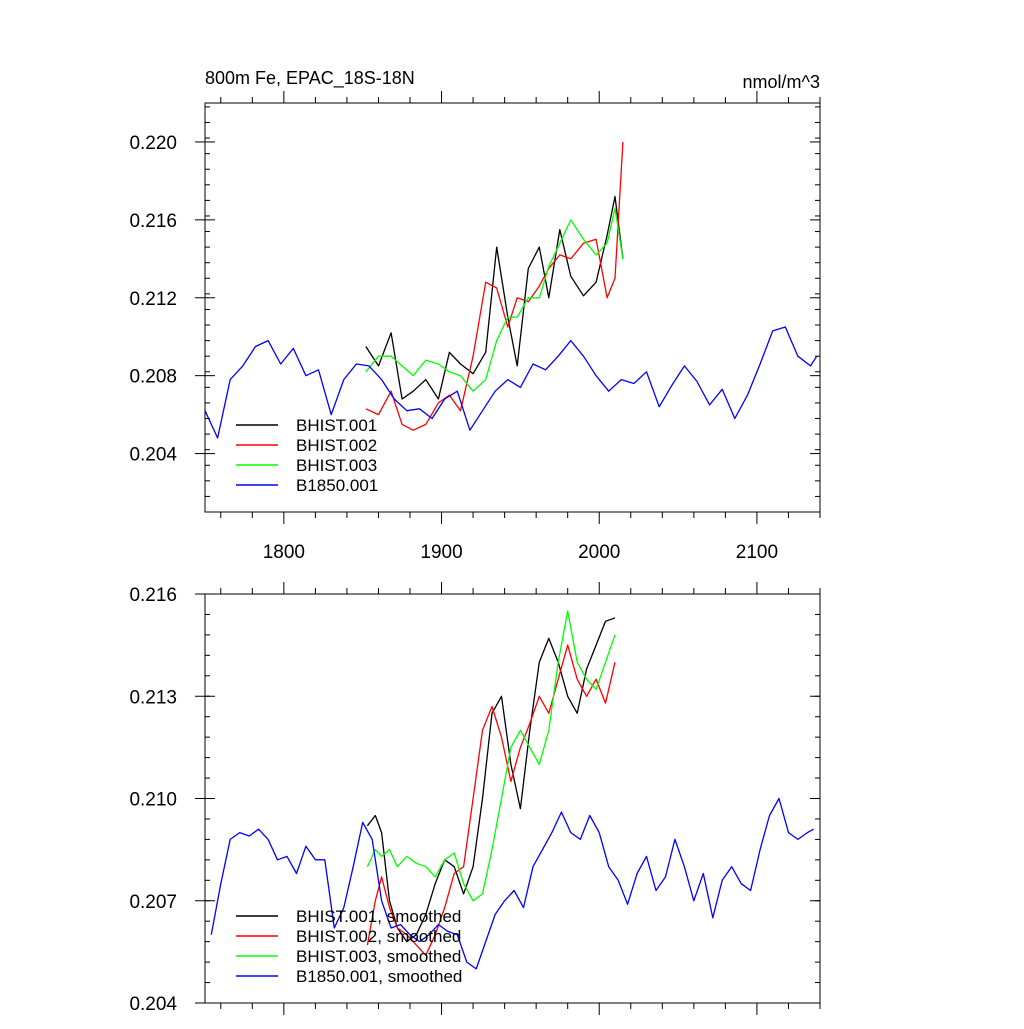 The width and height of the screenshot is (1024, 1029). I want to click on legend-label: B1850.001, so click(337, 485).